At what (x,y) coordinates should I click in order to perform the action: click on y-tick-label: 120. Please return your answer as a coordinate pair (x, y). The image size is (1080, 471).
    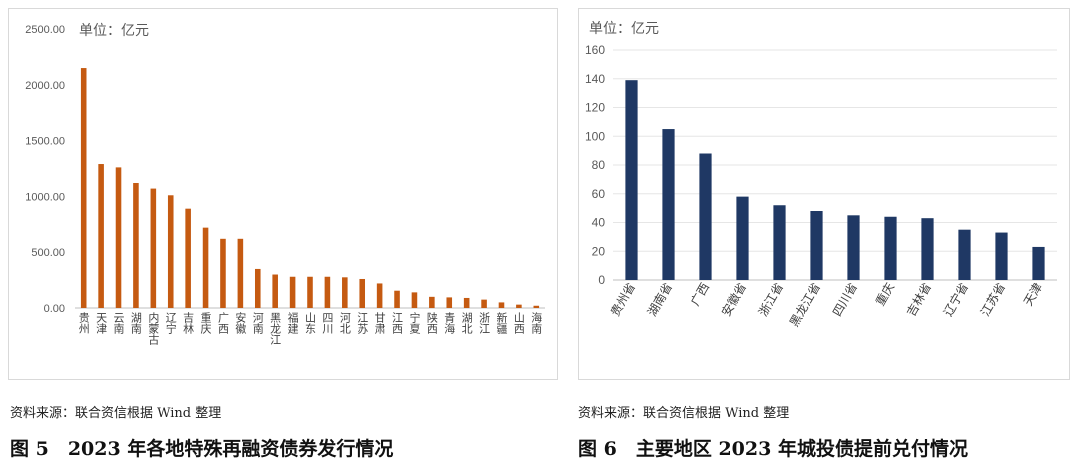
    Looking at the image, I should click on (595, 108).